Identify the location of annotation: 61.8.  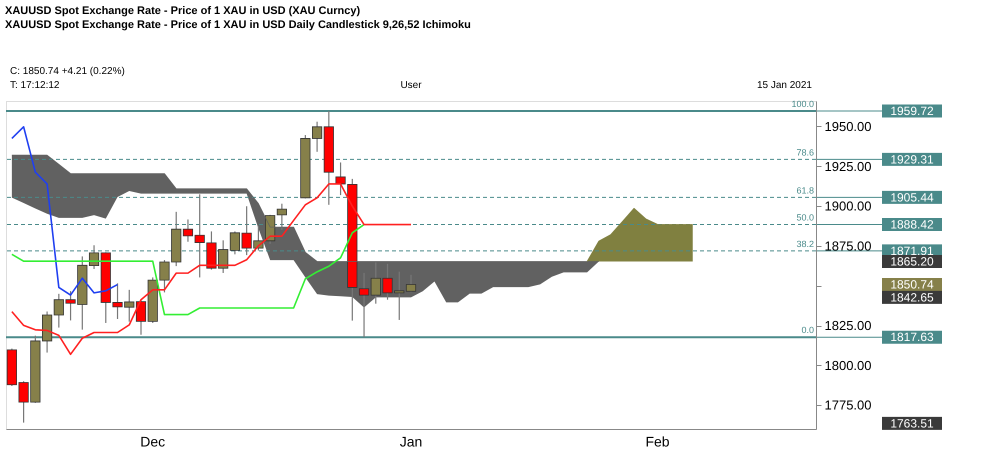
(805, 190).